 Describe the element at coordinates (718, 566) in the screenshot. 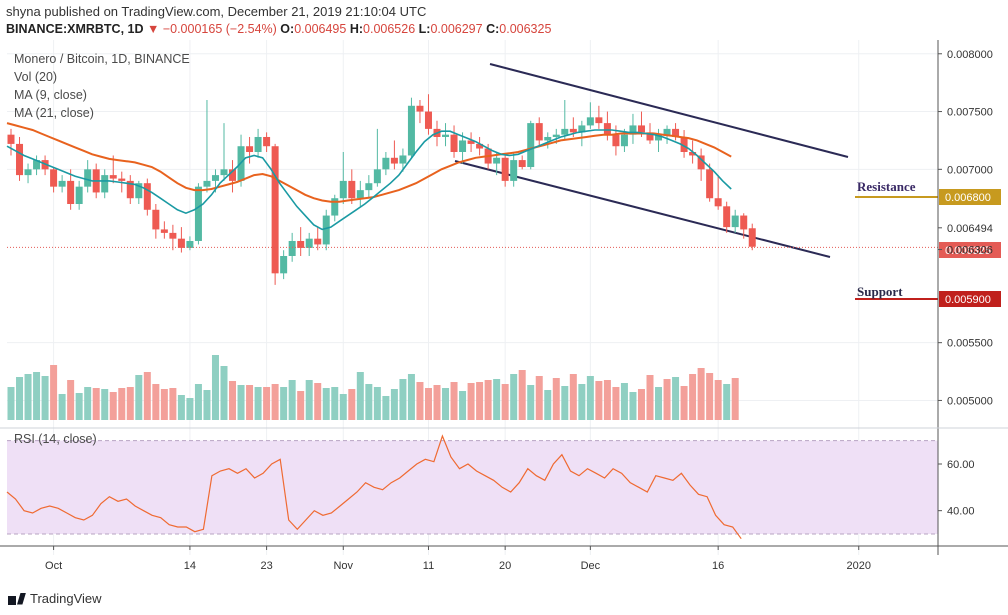

I see `time-tick-label: 16` at that location.